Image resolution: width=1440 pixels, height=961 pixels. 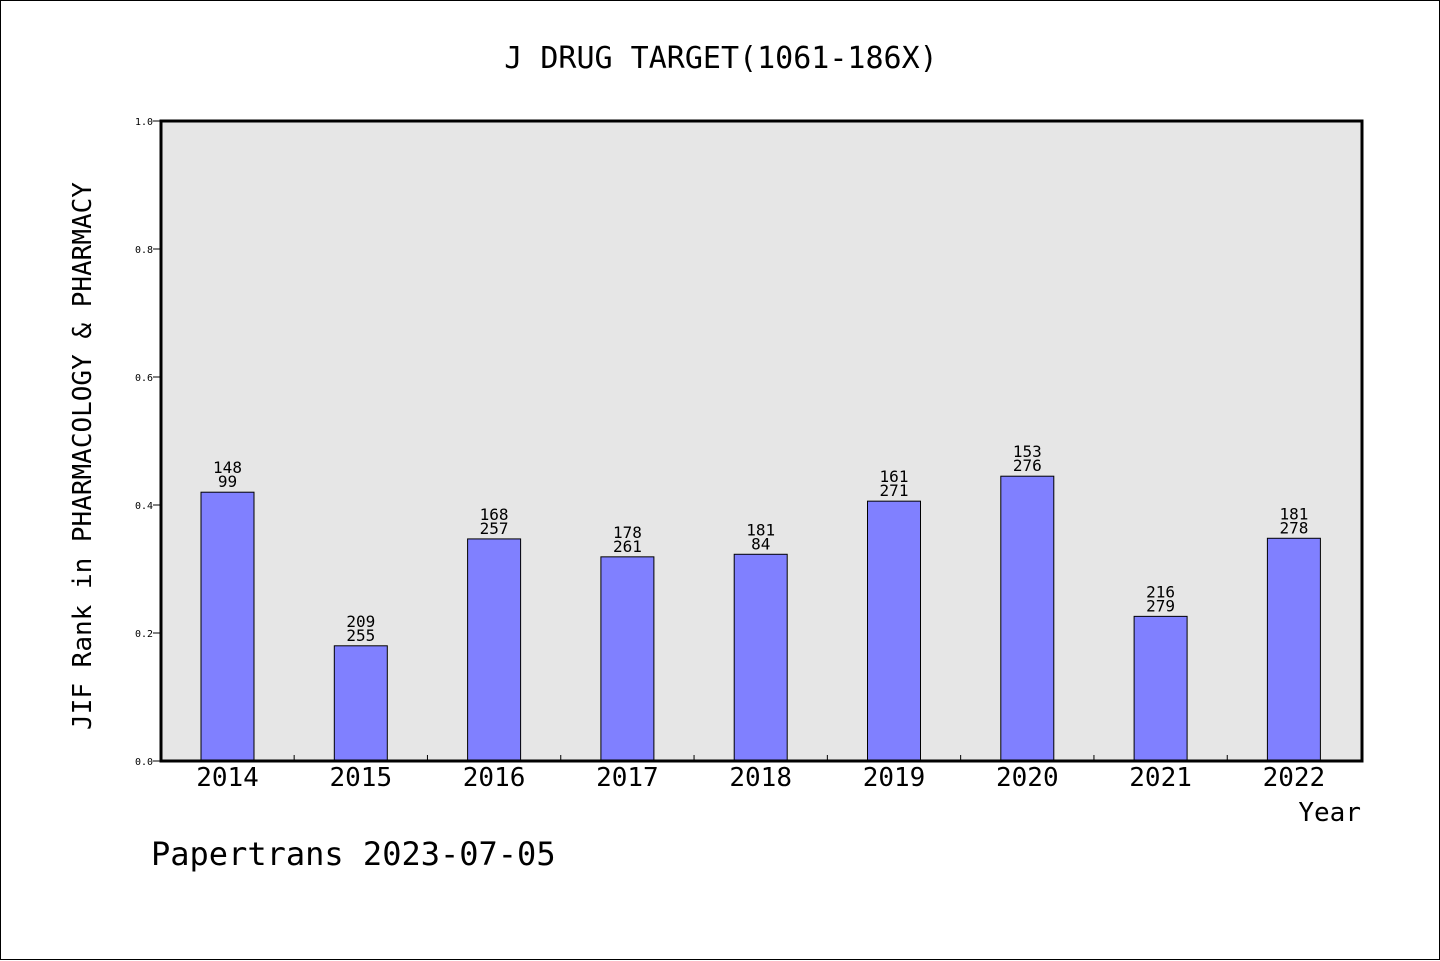 What do you see at coordinates (627, 532) in the screenshot?
I see `bar-label-top: 178` at bounding box center [627, 532].